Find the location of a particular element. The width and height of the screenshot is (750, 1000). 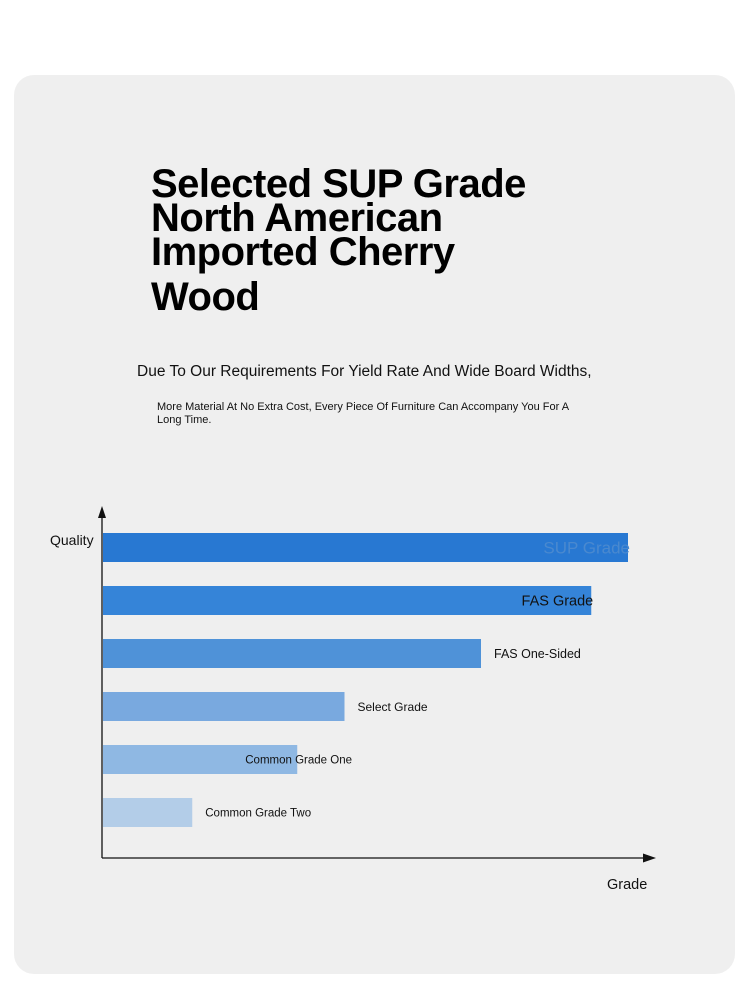

bar-fas-grade is located at coordinates (347, 600).